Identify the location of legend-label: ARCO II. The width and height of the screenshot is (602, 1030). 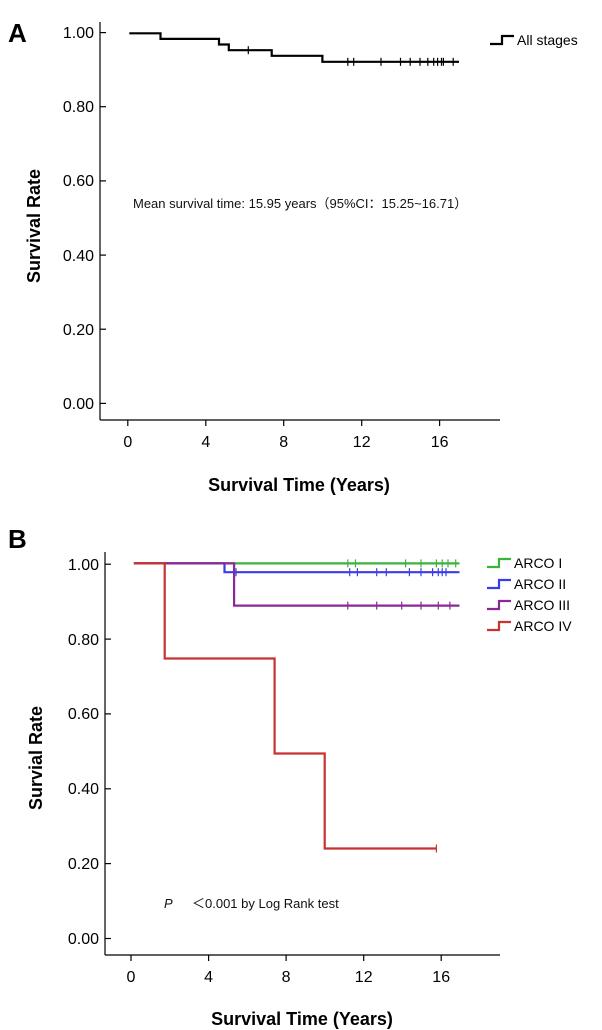
(540, 584).